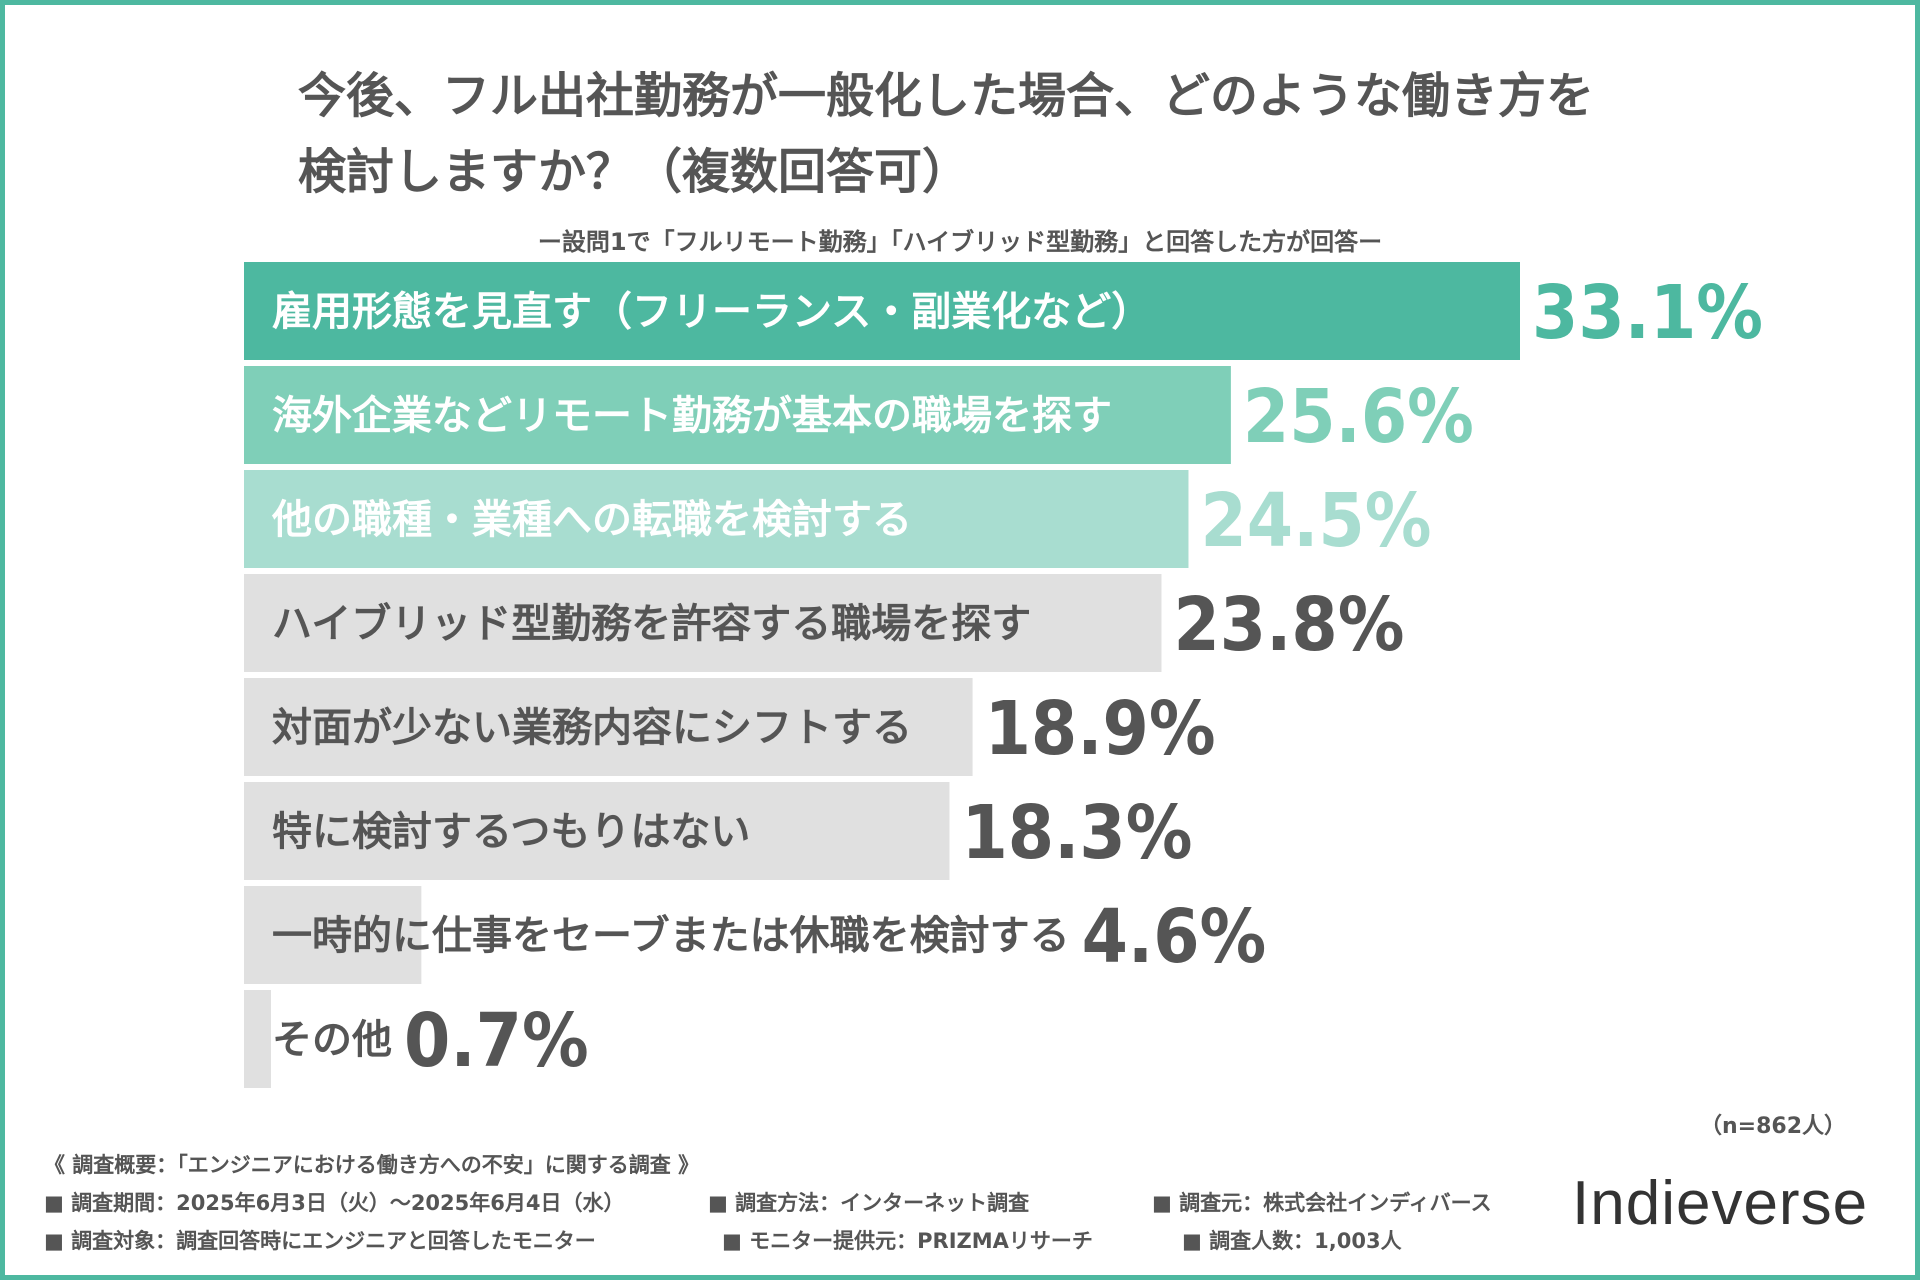 This screenshot has height=1280, width=1920. Describe the element at coordinates (1773, 1126) in the screenshot. I see `sample-size-note: （n=862人）` at that location.